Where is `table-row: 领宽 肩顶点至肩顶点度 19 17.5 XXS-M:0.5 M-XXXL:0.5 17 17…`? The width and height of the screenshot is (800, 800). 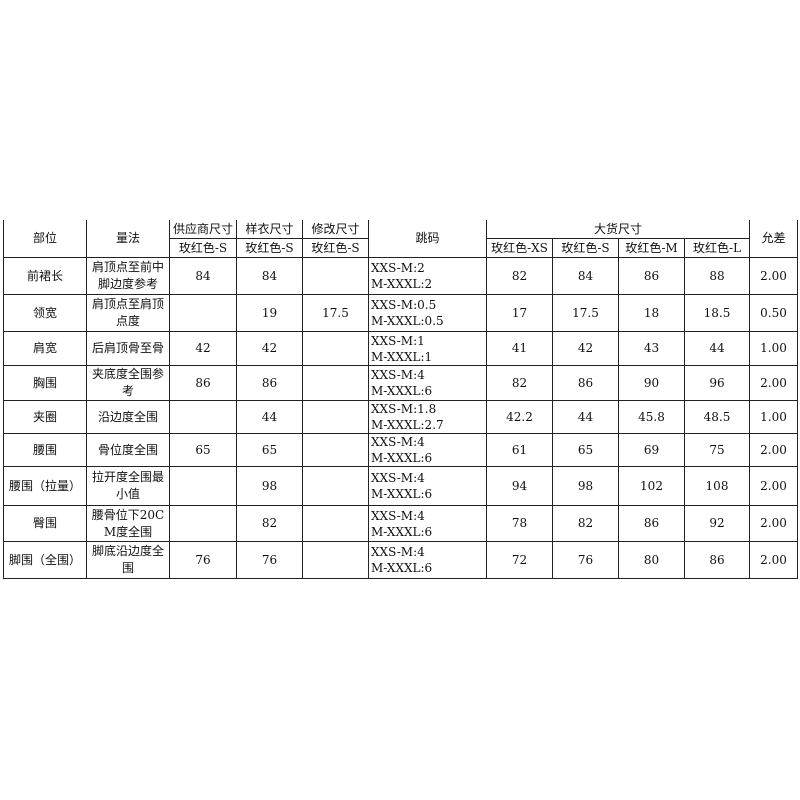
table-row: 领宽 肩顶点至肩顶点度 19 17.5 XXS-M:0.5 M-XXXL:0.5 17 17… is located at coordinates (401, 313).